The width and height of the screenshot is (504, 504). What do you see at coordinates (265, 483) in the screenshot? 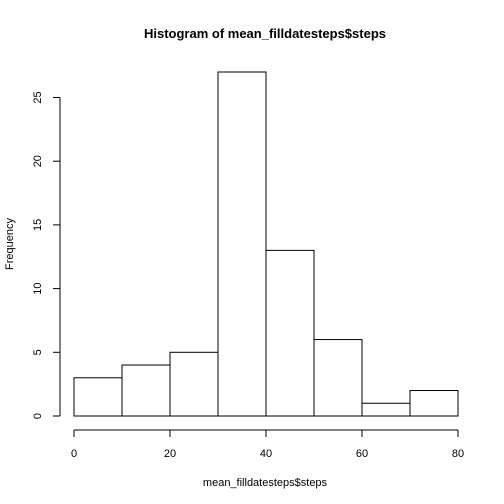
I see `x-axis-label: mean_filldatesteps$steps` at bounding box center [265, 483].